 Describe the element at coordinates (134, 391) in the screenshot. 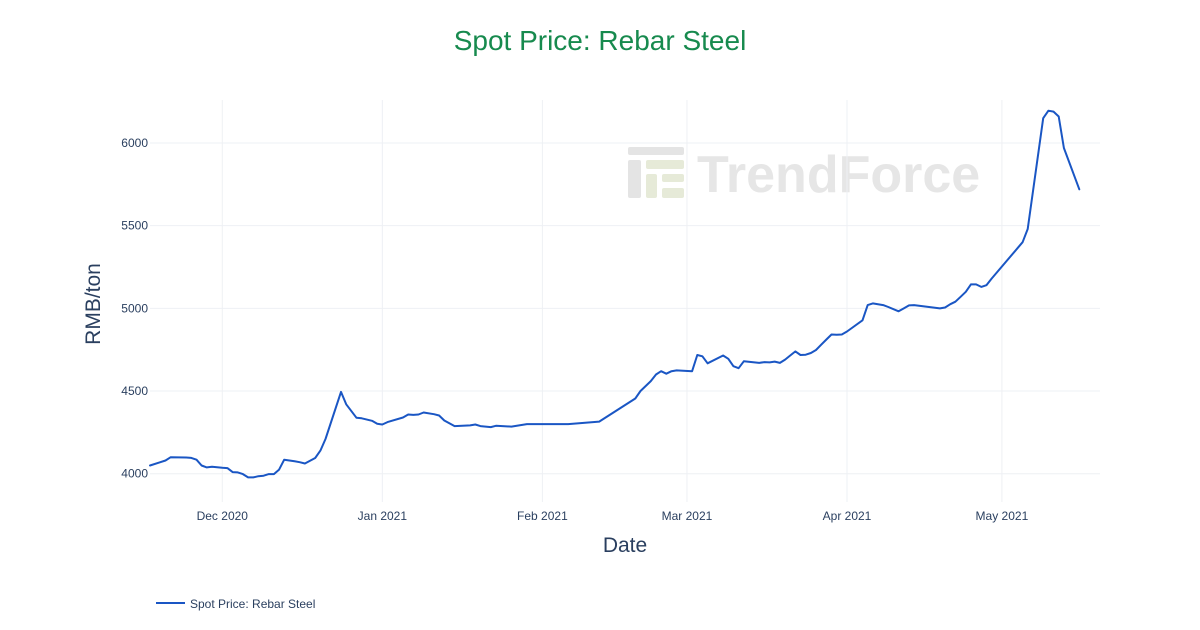

I see `y-tick-label: 4500` at that location.